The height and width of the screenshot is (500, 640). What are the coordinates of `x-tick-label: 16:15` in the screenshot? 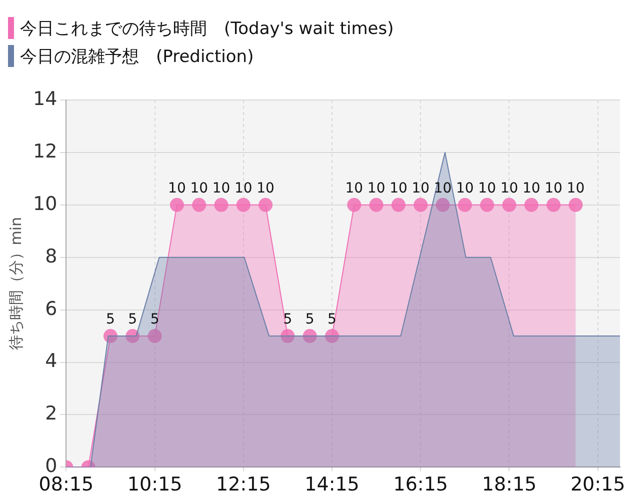 It's located at (420, 485).